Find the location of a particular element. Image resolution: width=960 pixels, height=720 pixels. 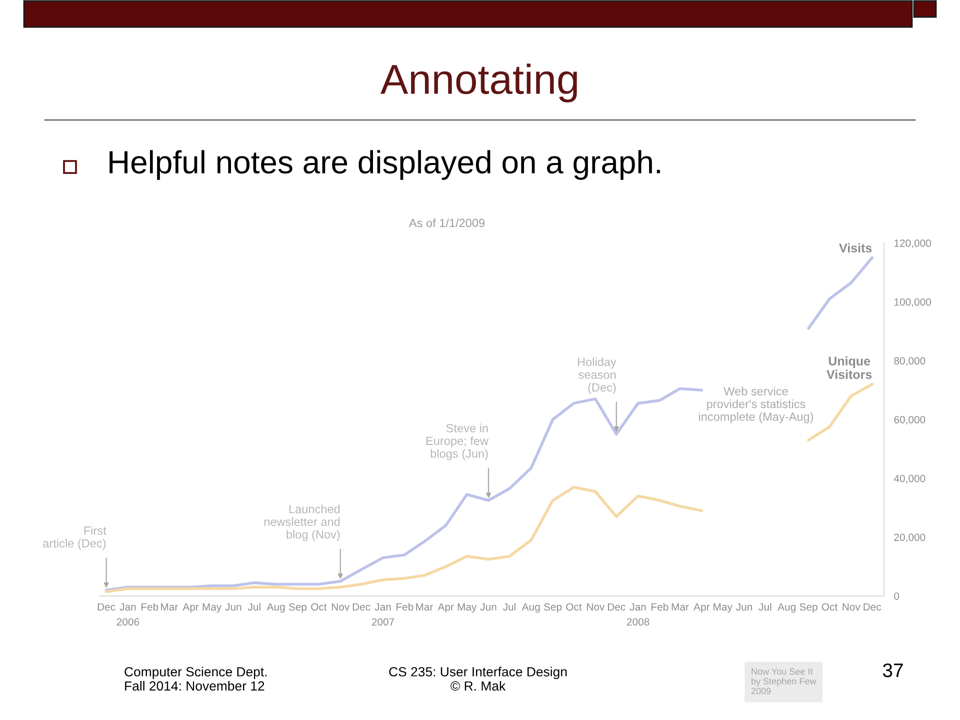

y-tick-label: 120,000 is located at coordinates (912, 244).